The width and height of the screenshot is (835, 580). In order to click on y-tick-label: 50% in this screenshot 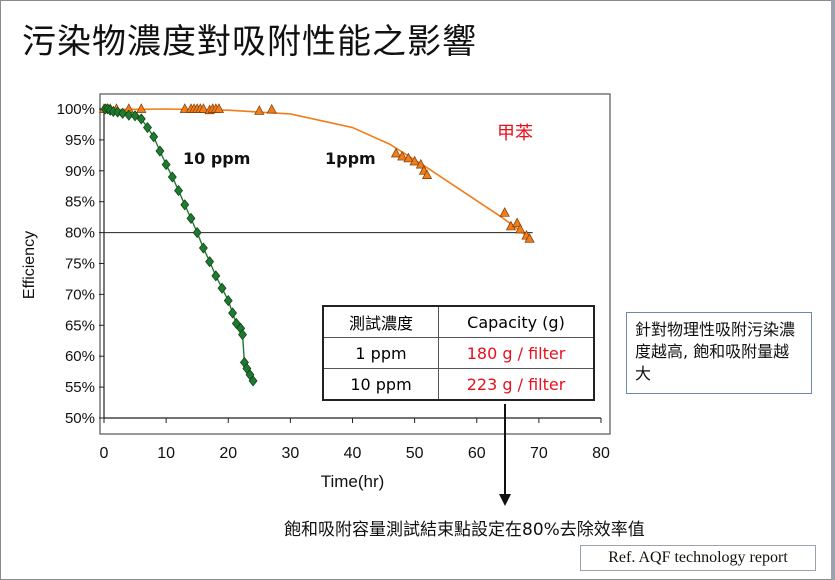, I will do `click(80, 418)`.